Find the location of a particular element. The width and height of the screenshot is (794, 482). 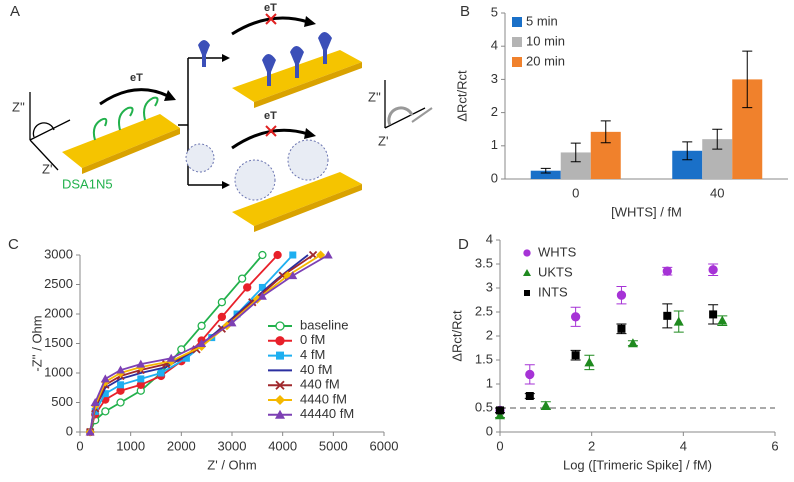

x-tick-label: 2 is located at coordinates (591, 445).